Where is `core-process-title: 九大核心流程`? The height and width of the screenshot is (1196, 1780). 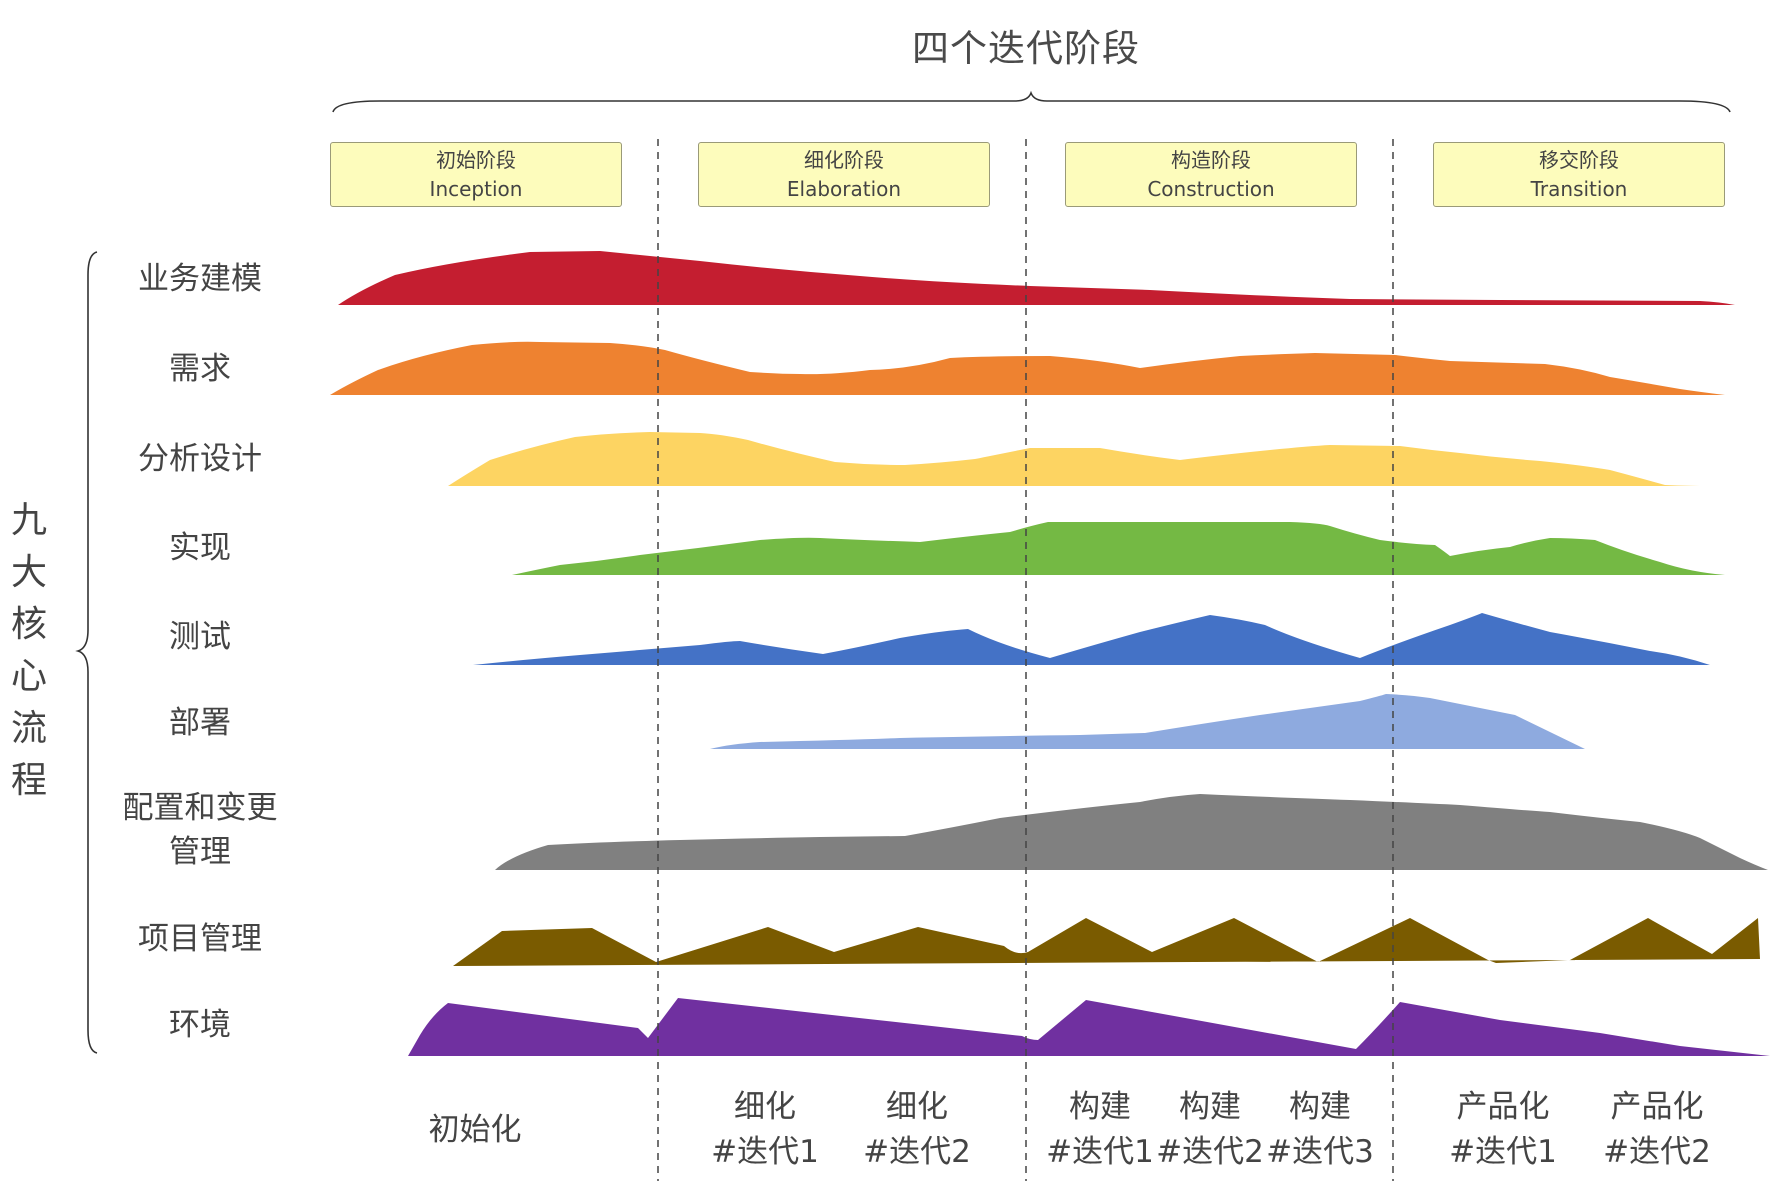 core-process-title: 九大核心流程 is located at coordinates (28, 650).